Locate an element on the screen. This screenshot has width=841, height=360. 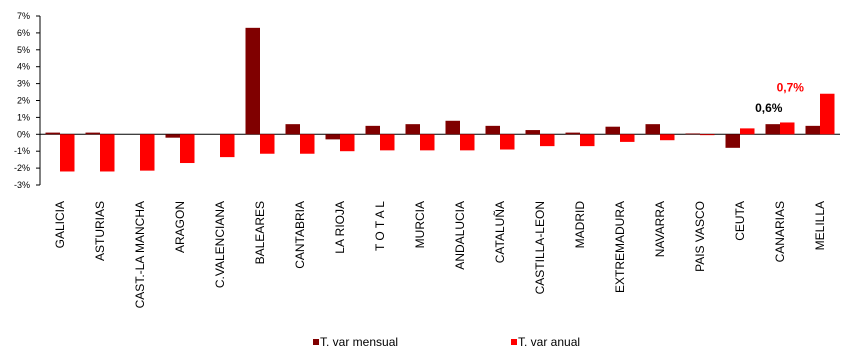
x-tick-label: PAIS VASCO is located at coordinates (700, 236).